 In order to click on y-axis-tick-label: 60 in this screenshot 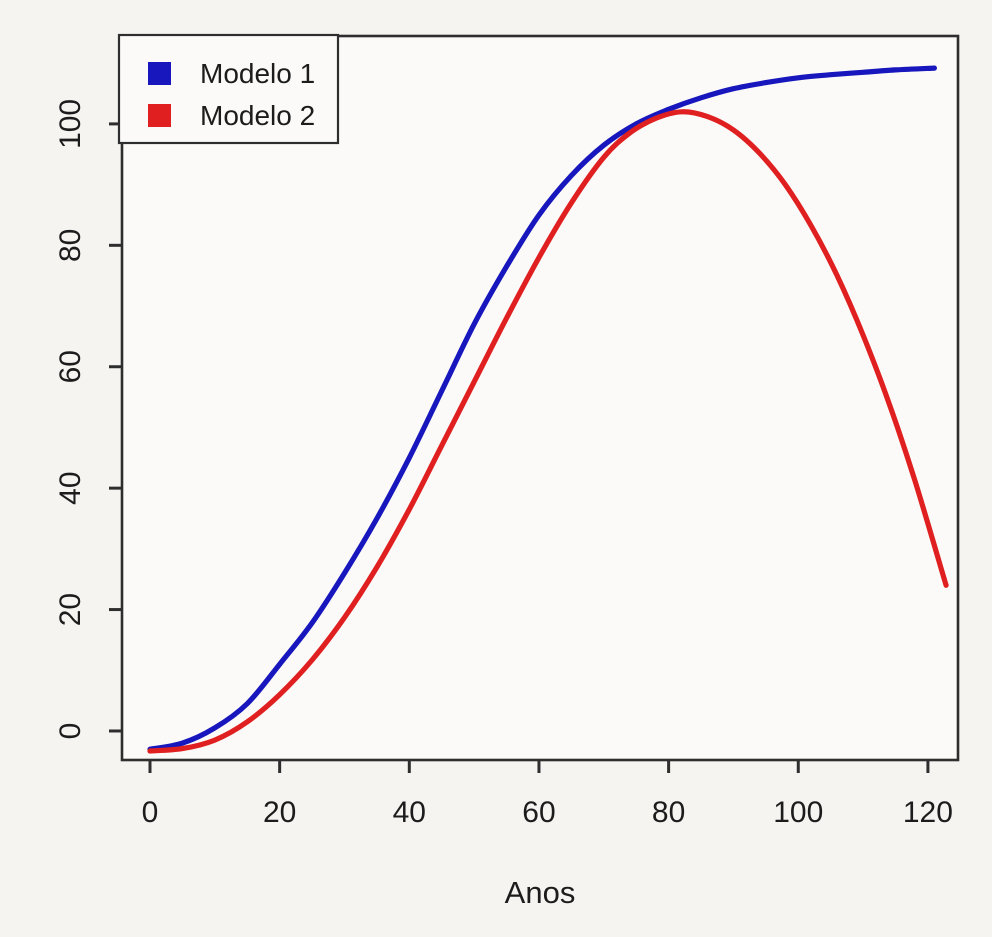, I will do `click(70, 366)`.